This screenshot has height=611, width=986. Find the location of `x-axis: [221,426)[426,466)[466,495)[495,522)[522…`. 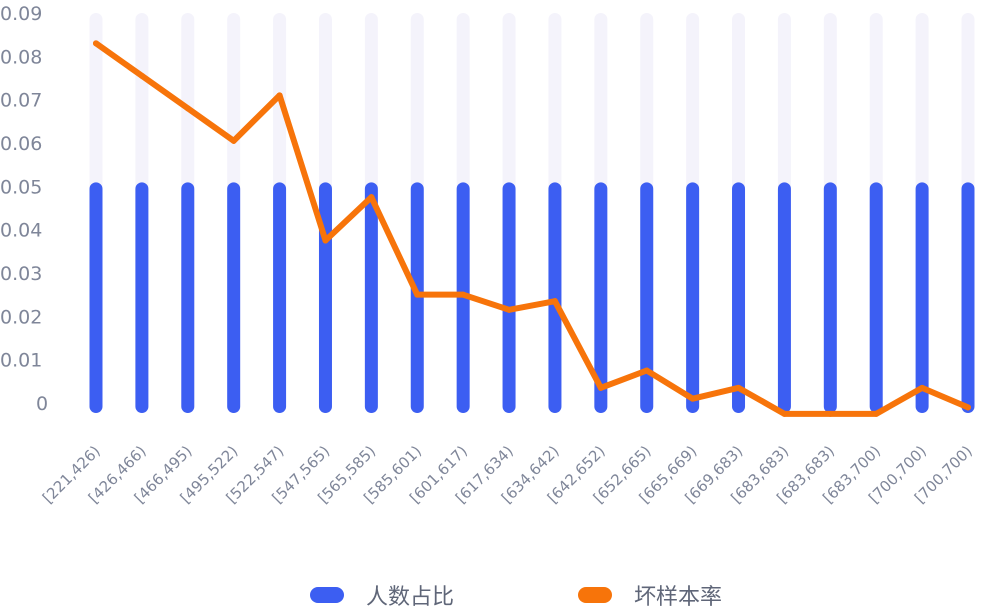

x-axis: [221,426)[426,466)[466,495)[495,522)[522… is located at coordinates (507, 474).